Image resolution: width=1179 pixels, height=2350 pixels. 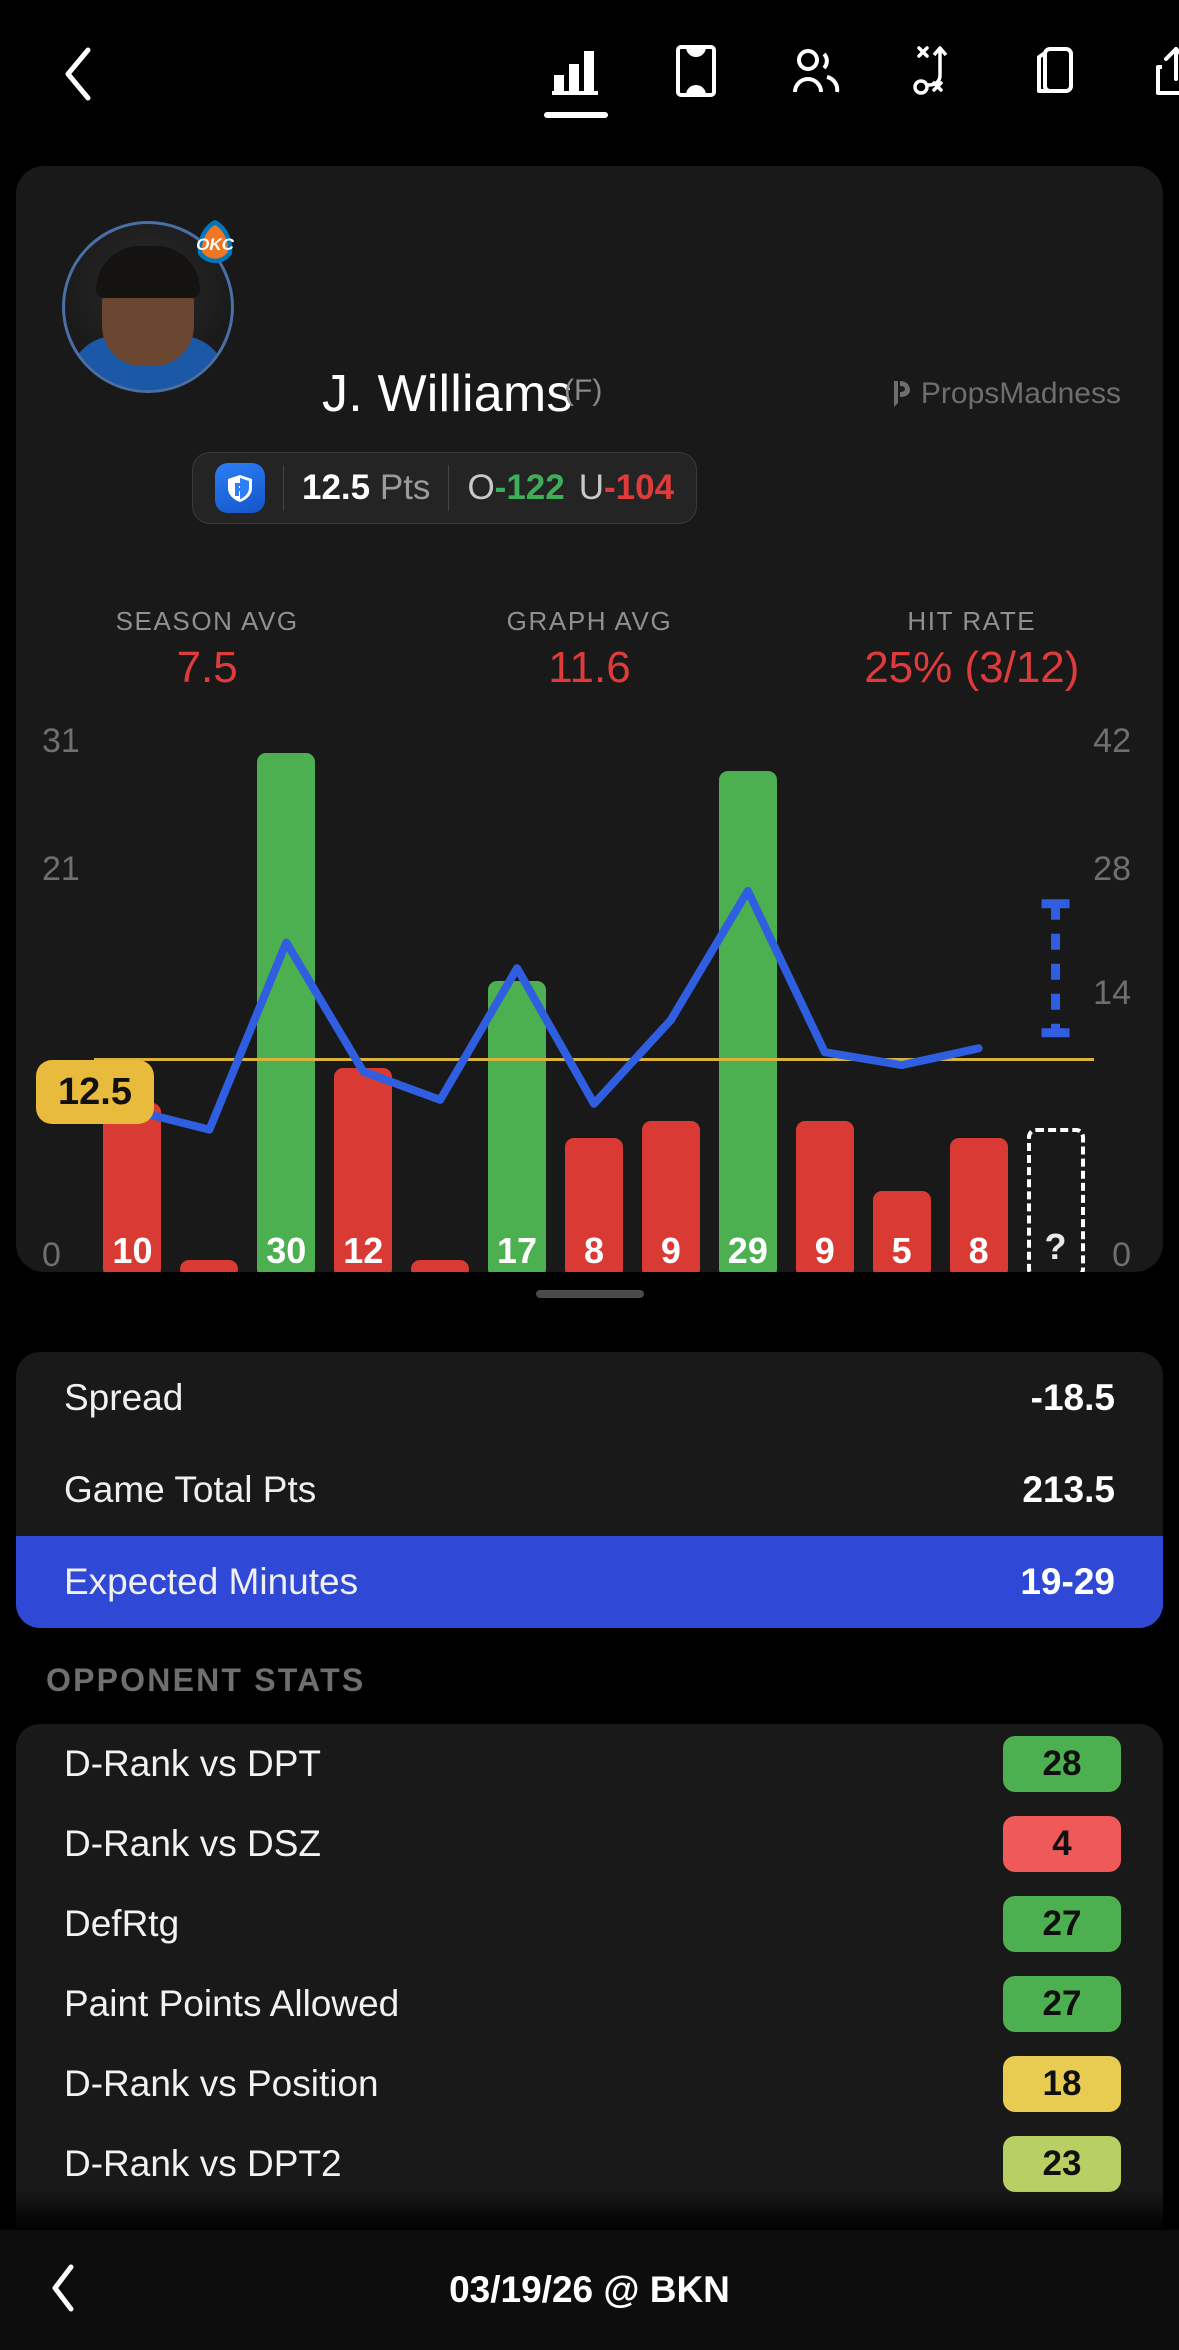 I want to click on chart-bar-value: 5, so click(x=901, y=1250).